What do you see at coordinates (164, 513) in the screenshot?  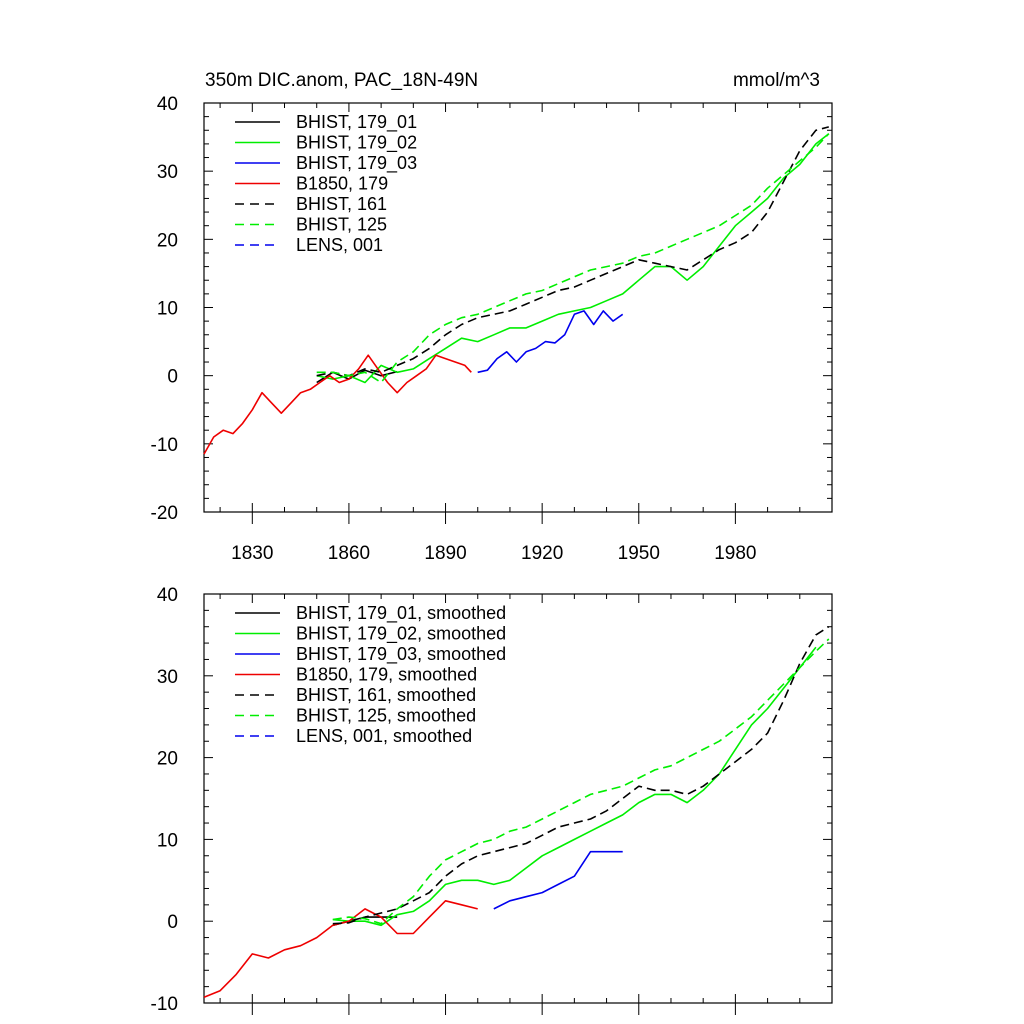 I see `y-tick-label: -20` at bounding box center [164, 513].